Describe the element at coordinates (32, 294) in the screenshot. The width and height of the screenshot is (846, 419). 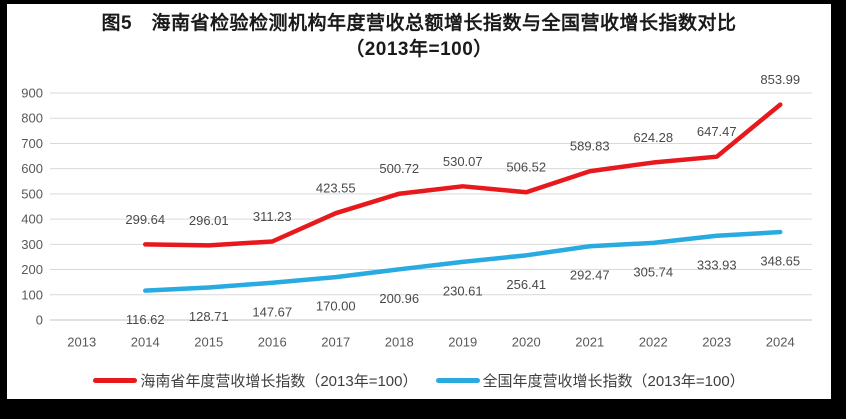
I see `y-tick-label: 100` at that location.